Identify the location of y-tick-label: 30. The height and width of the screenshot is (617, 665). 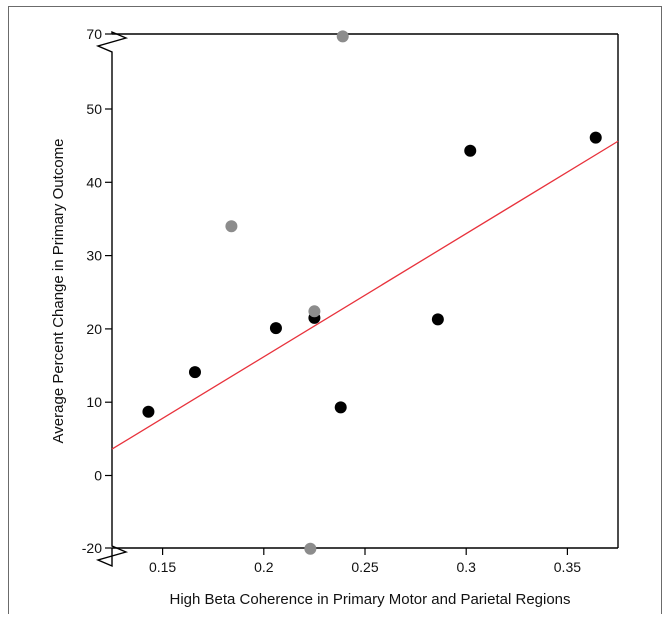
(94, 256).